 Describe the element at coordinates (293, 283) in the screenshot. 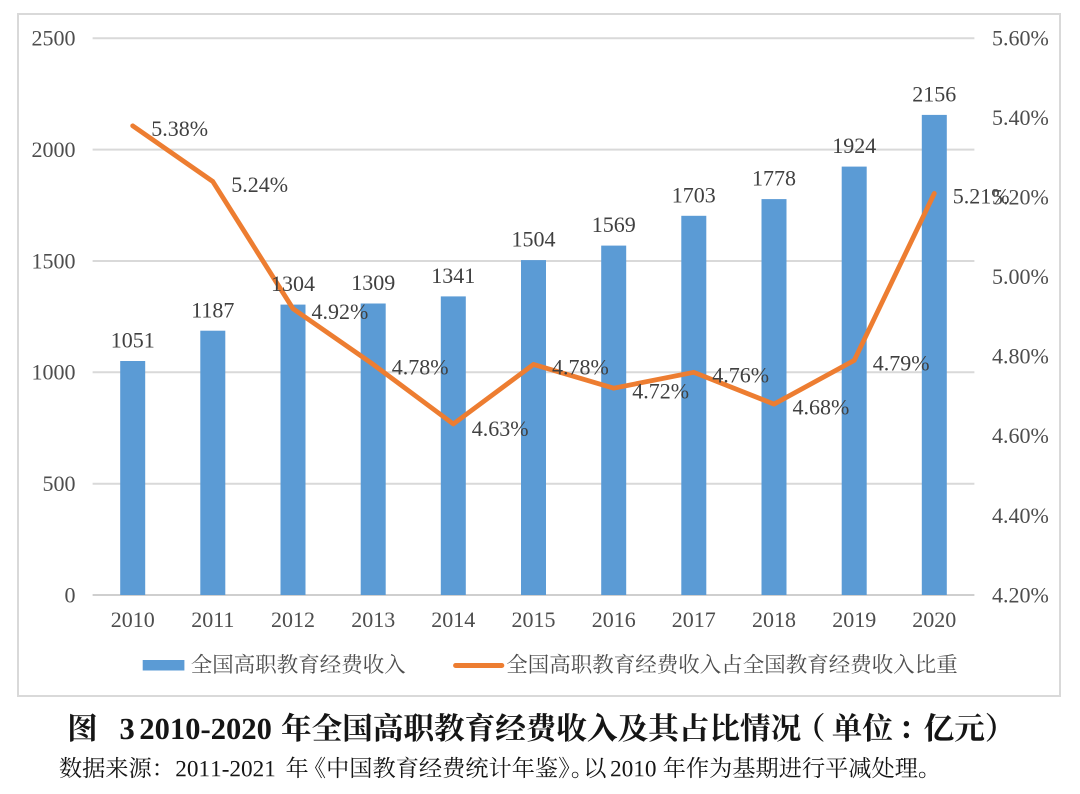

I see `svg-text: 1304` at that location.